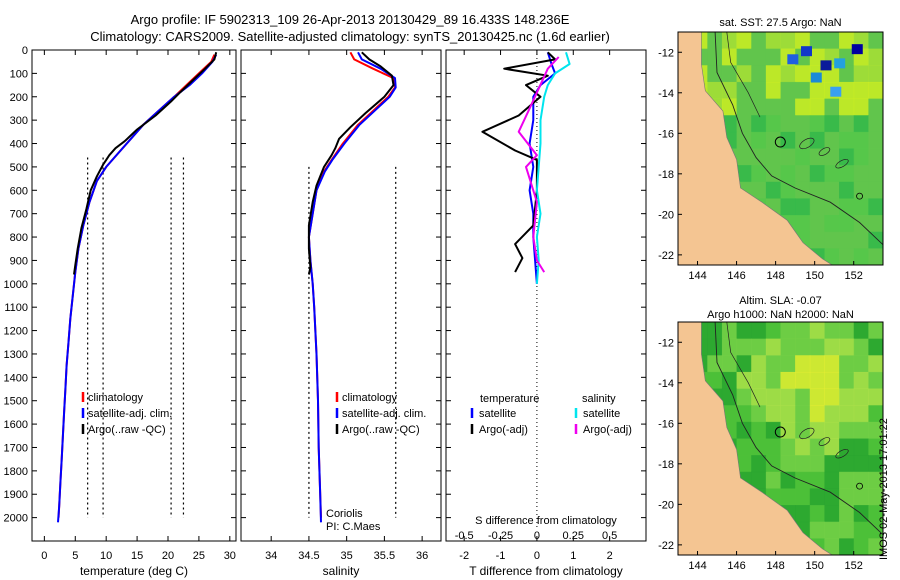 This screenshot has width=900, height=580. I want to click on sla-map-lon-label-0: 144, so click(697, 566).